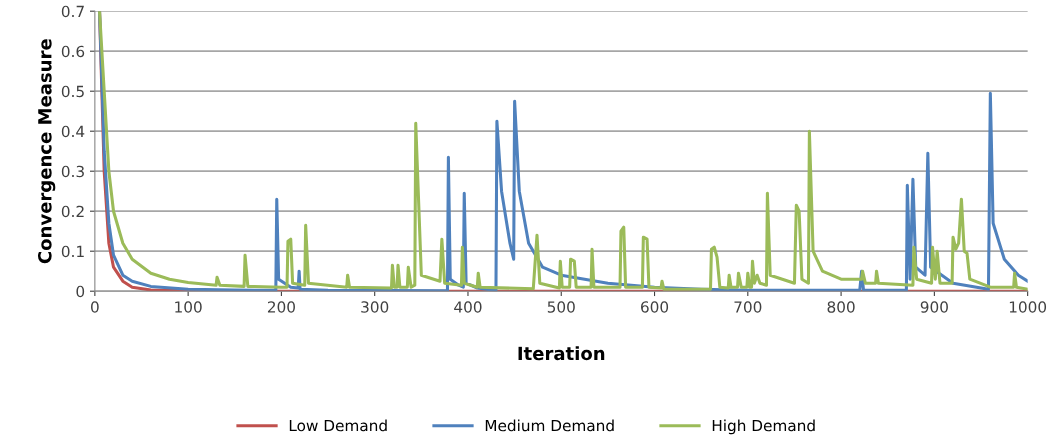 The width and height of the screenshot is (1054, 448). What do you see at coordinates (763, 427) in the screenshot?
I see `legend-label: High Demand` at bounding box center [763, 427].